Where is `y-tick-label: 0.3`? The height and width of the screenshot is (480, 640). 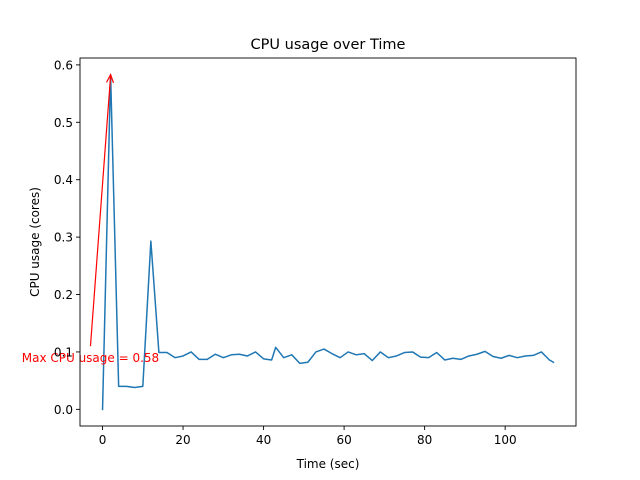 y-tick-label: 0.3 is located at coordinates (63, 238).